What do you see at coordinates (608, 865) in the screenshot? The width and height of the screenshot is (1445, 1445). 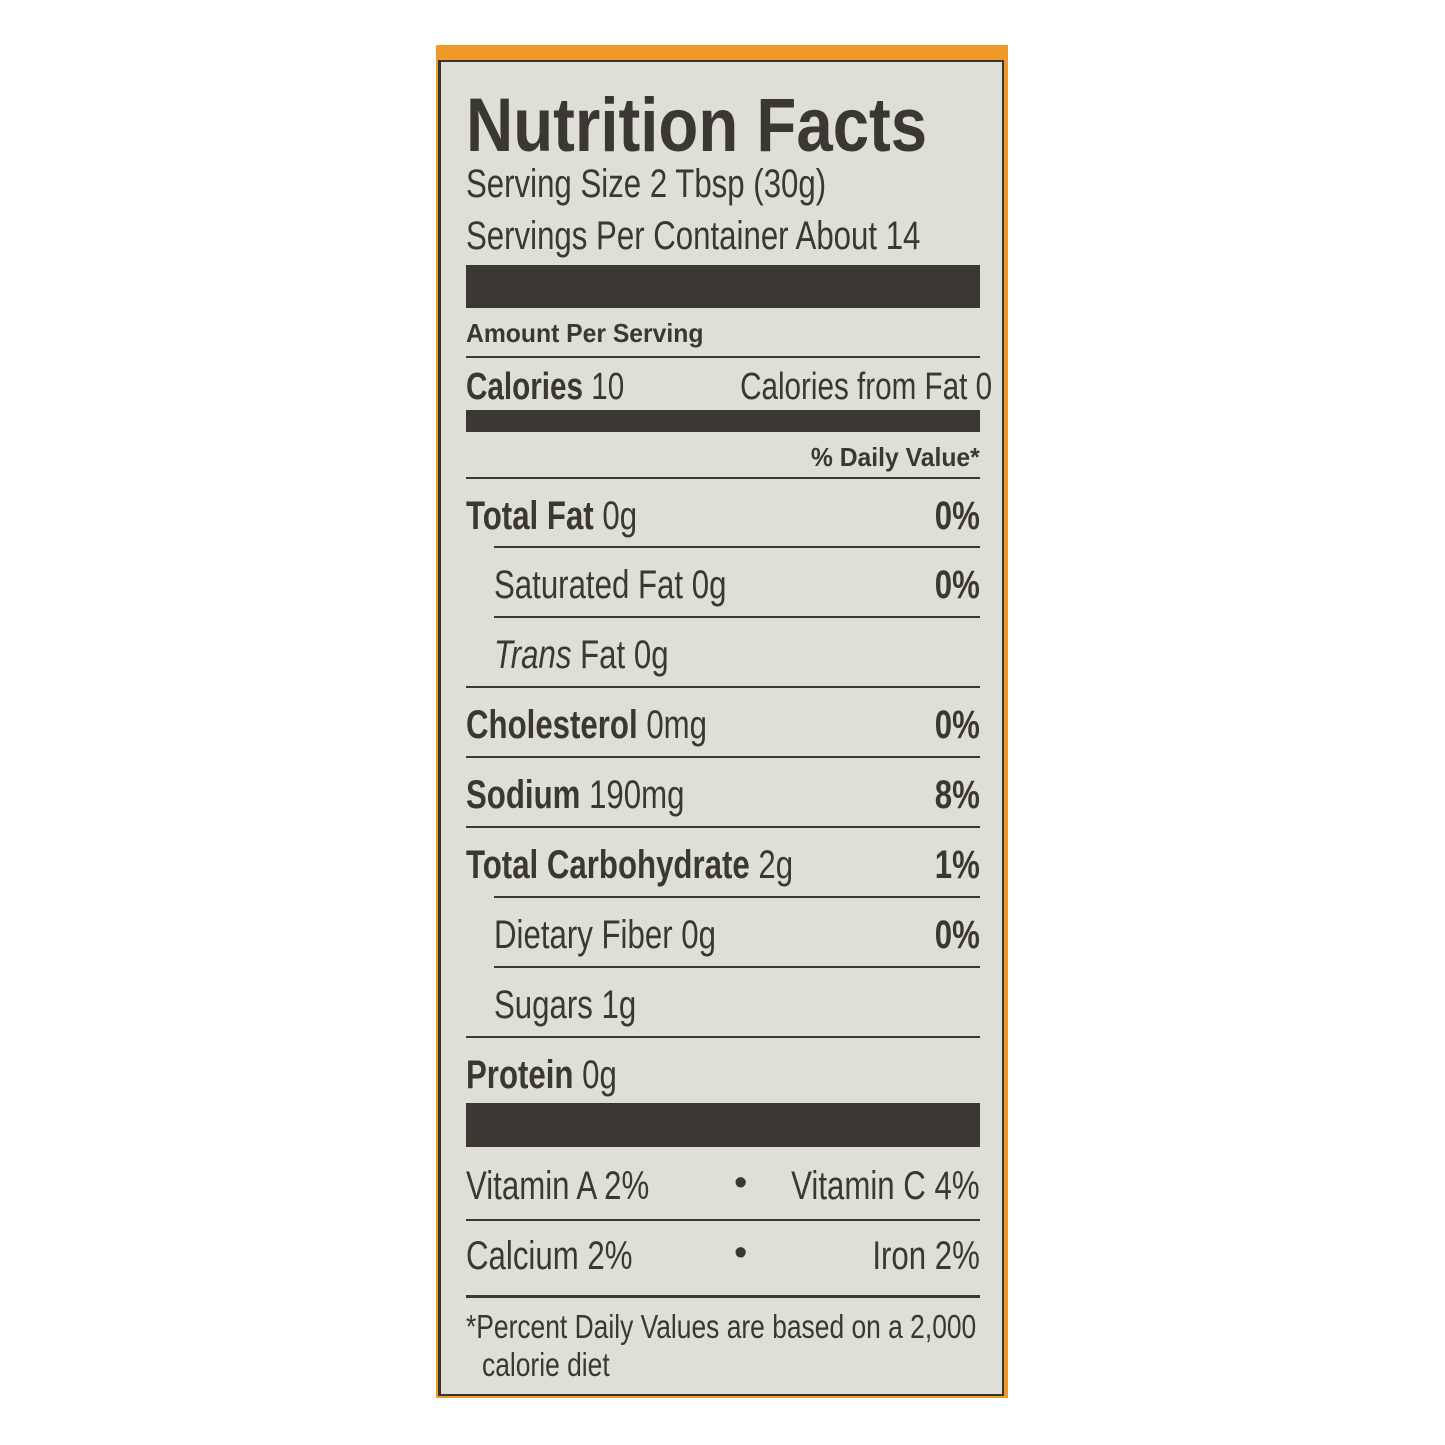 I see `nutrient-label: Total Carbohydrate` at bounding box center [608, 865].